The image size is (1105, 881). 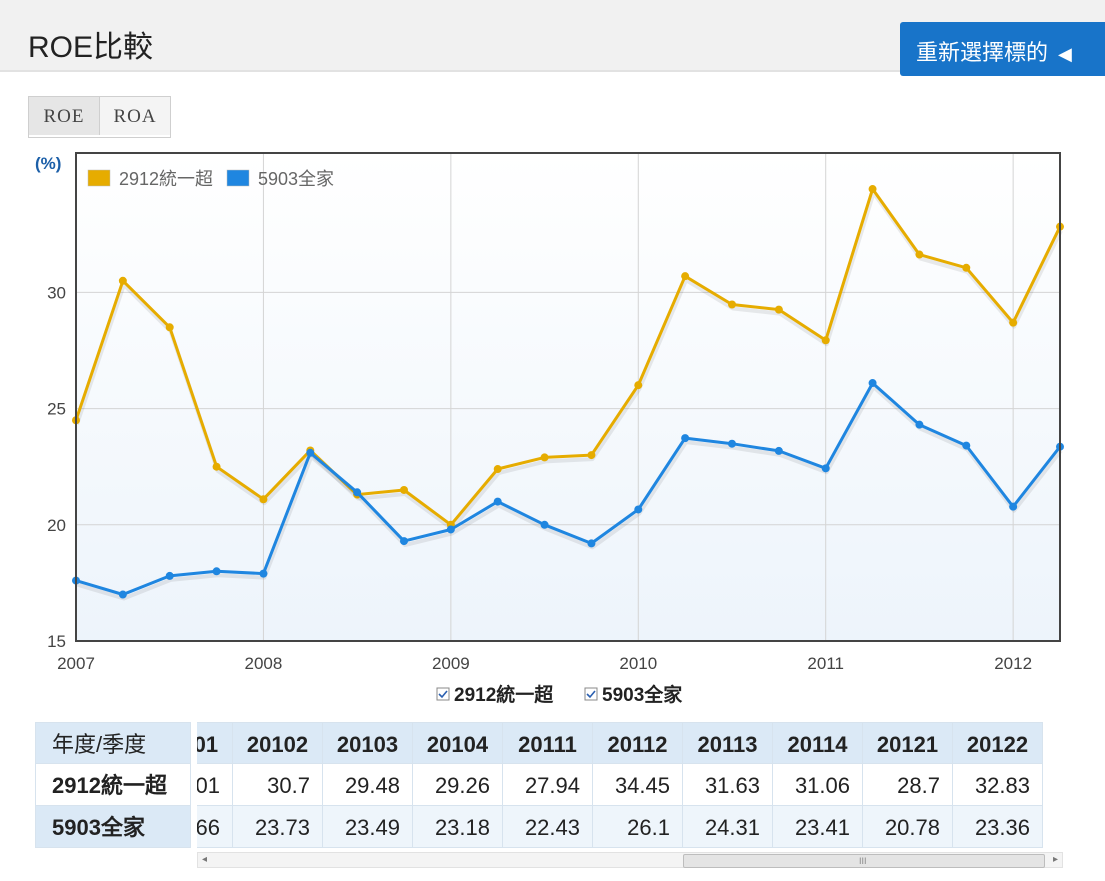 I want to click on metric-tabs: ROE ROA, so click(x=99, y=117).